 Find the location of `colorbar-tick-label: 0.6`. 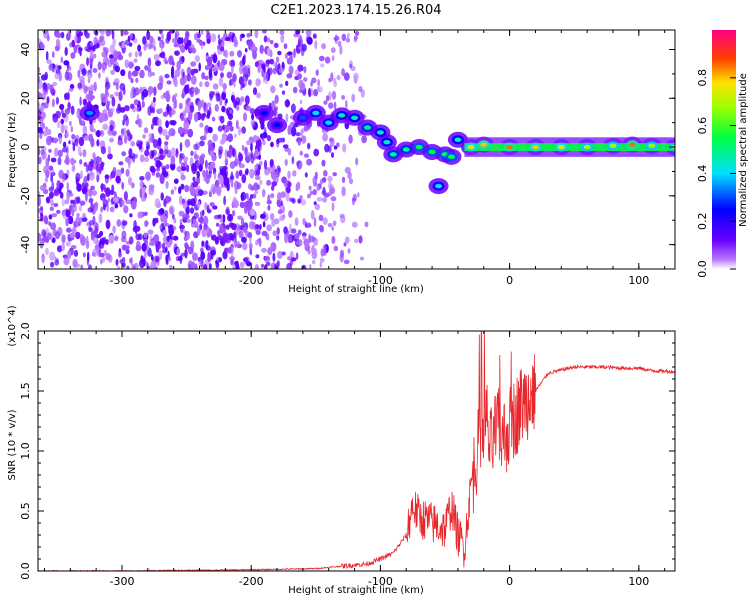

colorbar-tick-label: 0.6 is located at coordinates (702, 126).